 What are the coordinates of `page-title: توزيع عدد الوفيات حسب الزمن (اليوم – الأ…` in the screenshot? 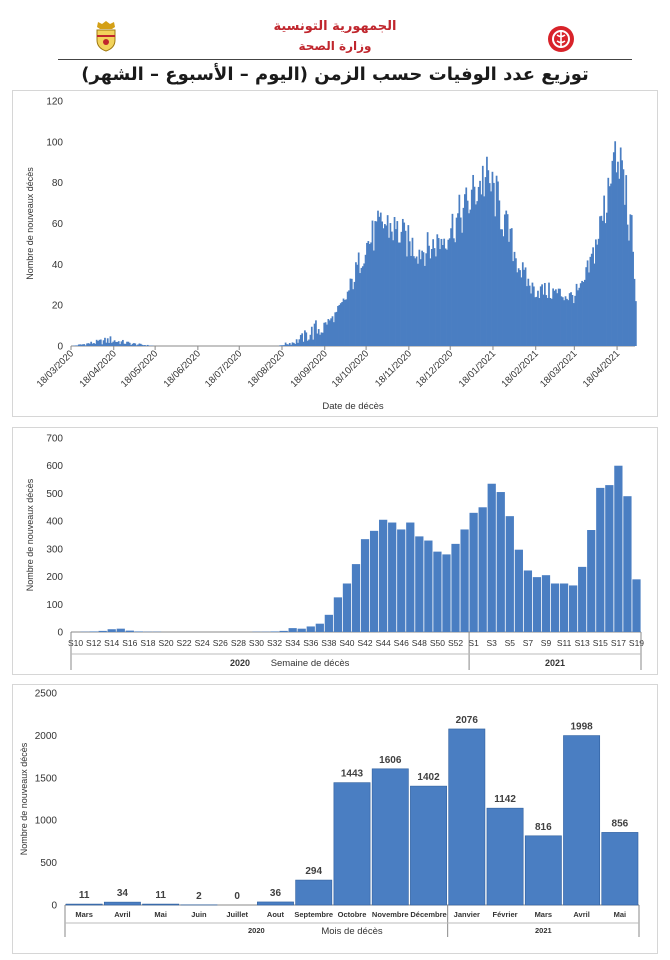 It's located at (335, 74).